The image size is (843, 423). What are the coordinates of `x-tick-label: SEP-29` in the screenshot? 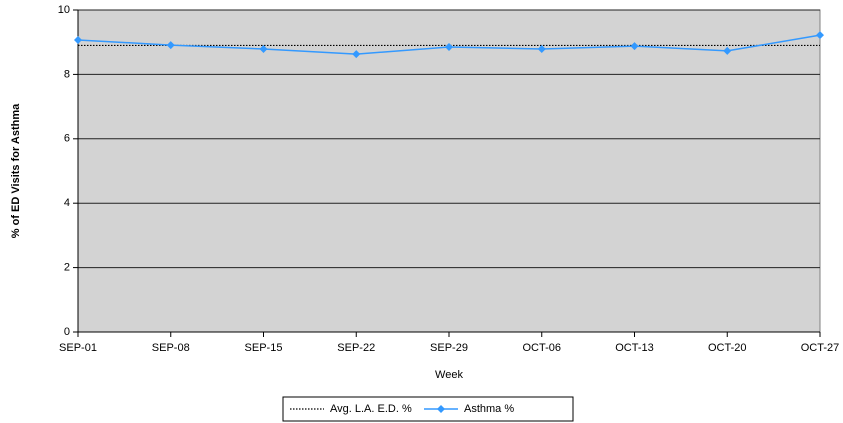 It's located at (449, 348).